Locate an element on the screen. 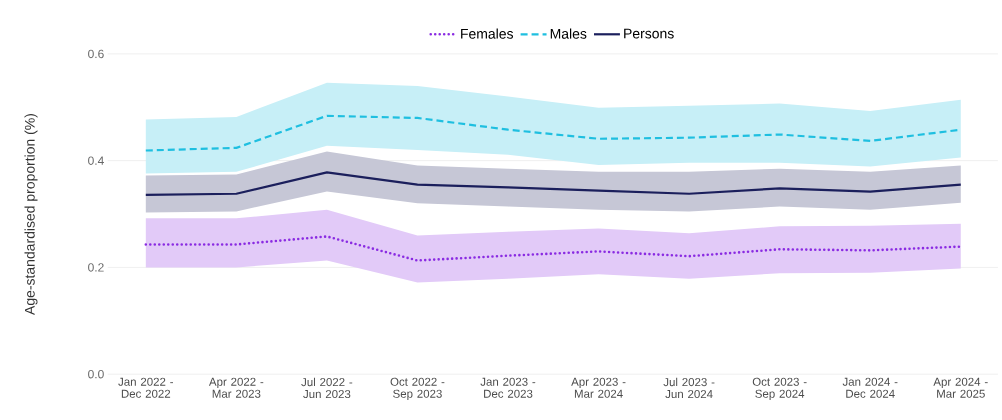 The width and height of the screenshot is (1002, 420). x-tick-label: Oct 2023 - Sep 2024 is located at coordinates (779, 389).